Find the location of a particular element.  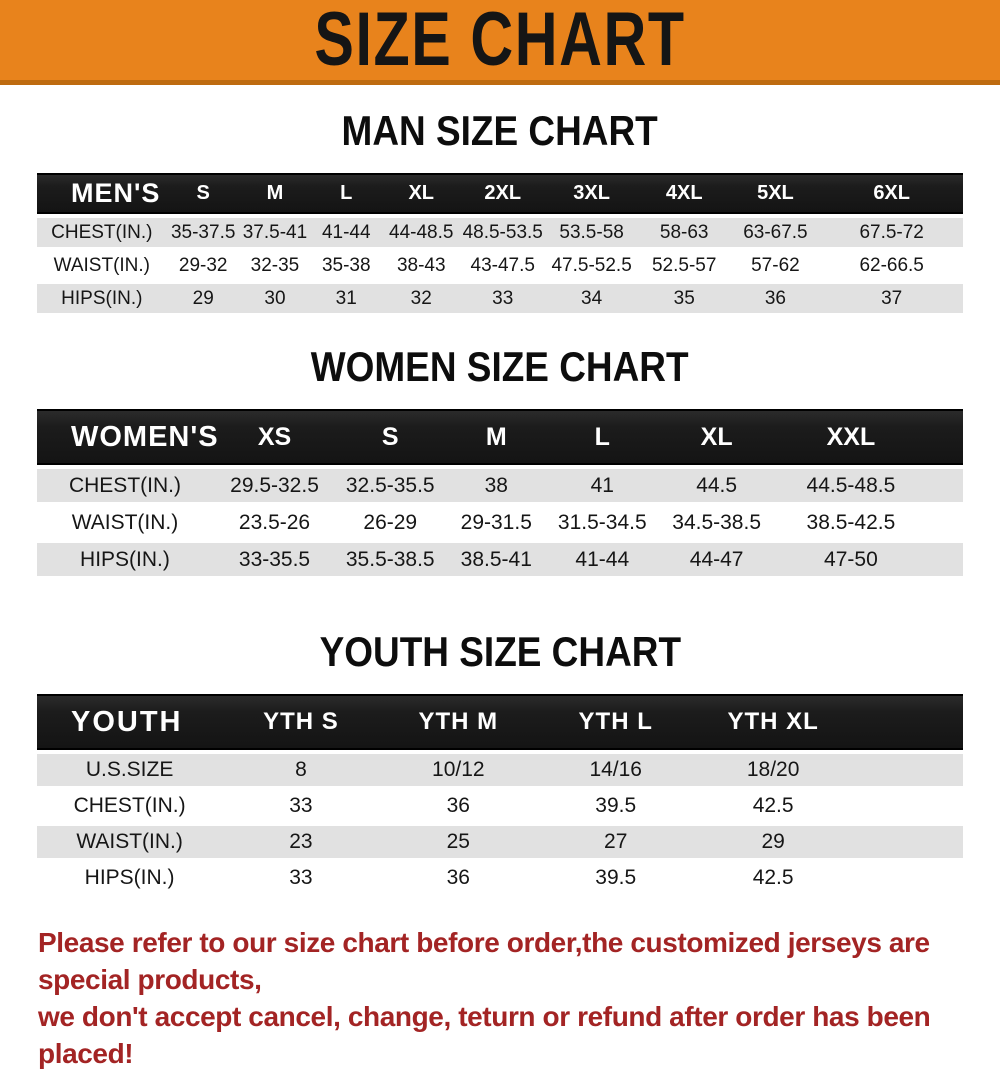

man-size-chart-heading: MAN SIZE CHART is located at coordinates (500, 130).